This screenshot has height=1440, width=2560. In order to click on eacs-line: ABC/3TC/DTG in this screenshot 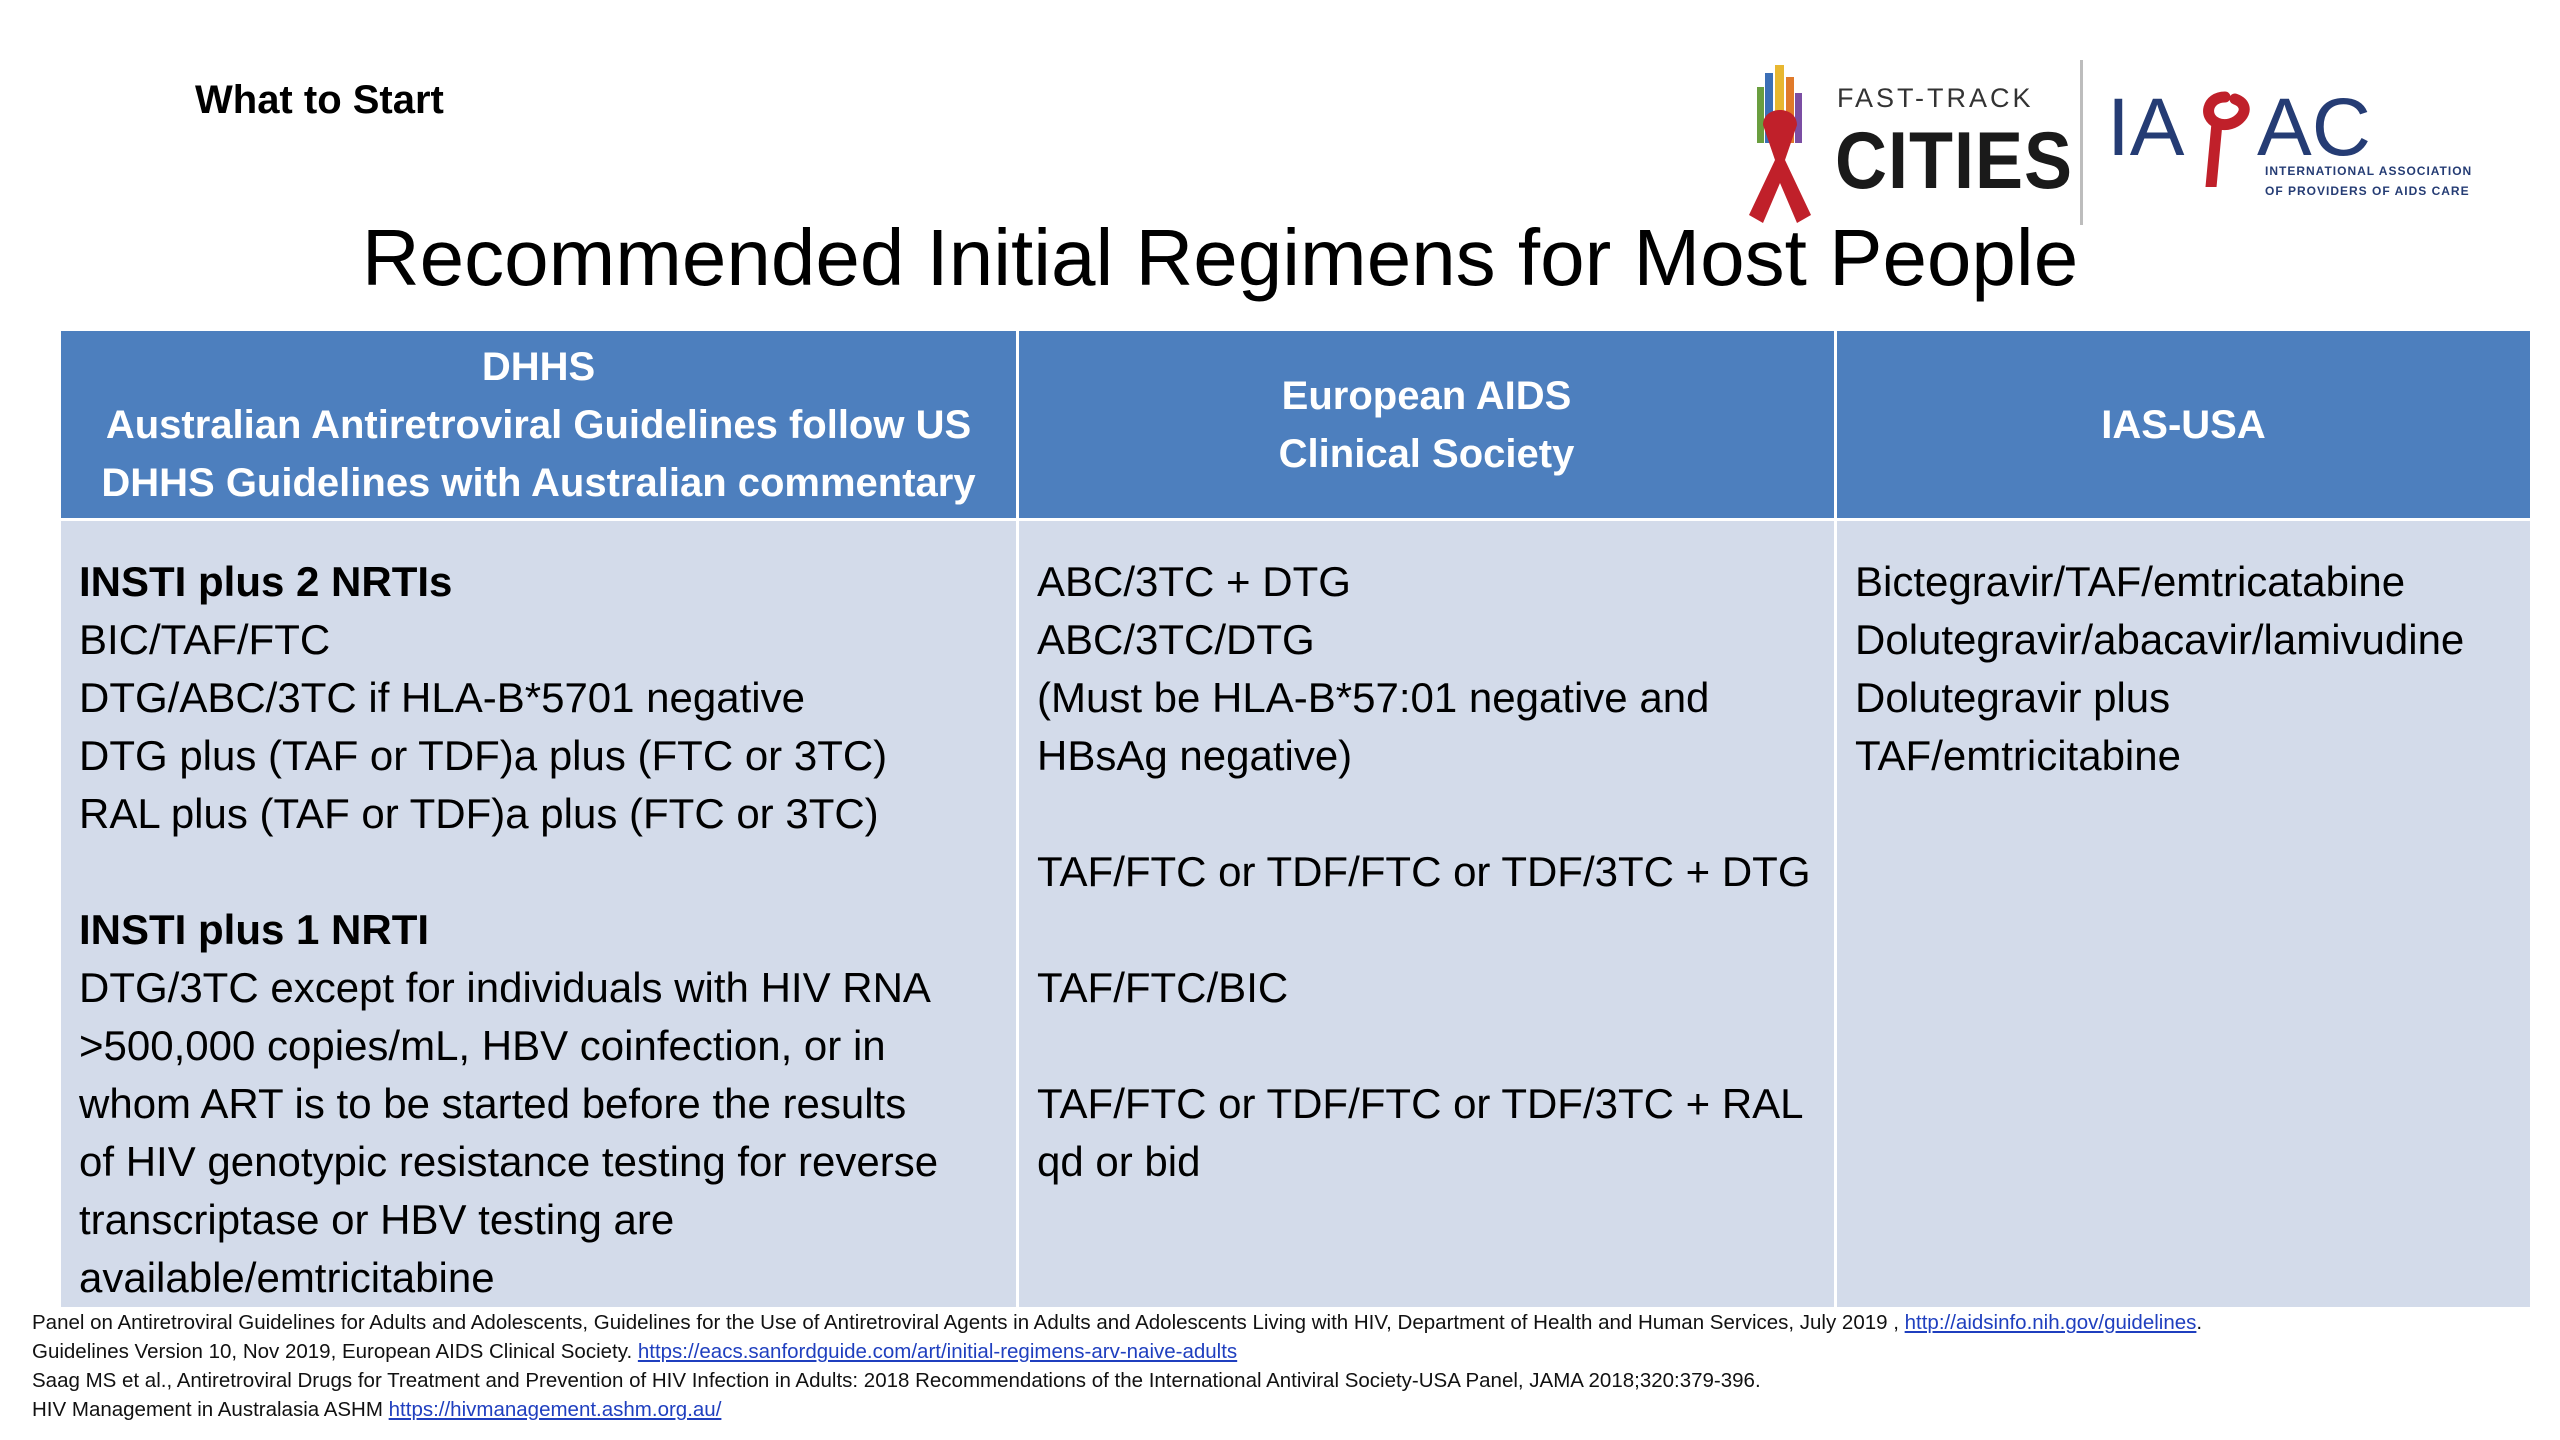, I will do `click(1176, 639)`.